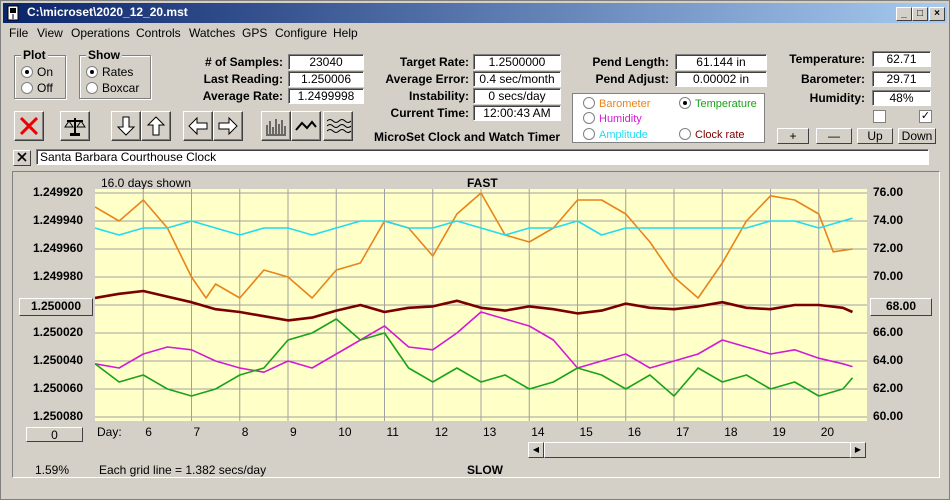  Describe the element at coordinates (109, 432) in the screenshot. I see `day-prefix: Day:` at that location.